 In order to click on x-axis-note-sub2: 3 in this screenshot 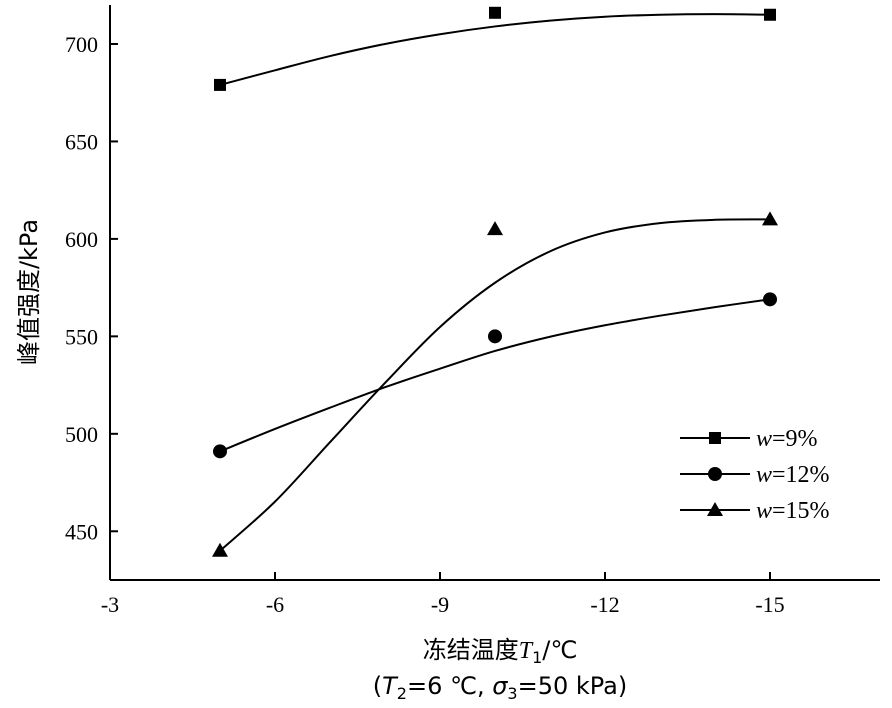, I will do `click(512, 693)`.